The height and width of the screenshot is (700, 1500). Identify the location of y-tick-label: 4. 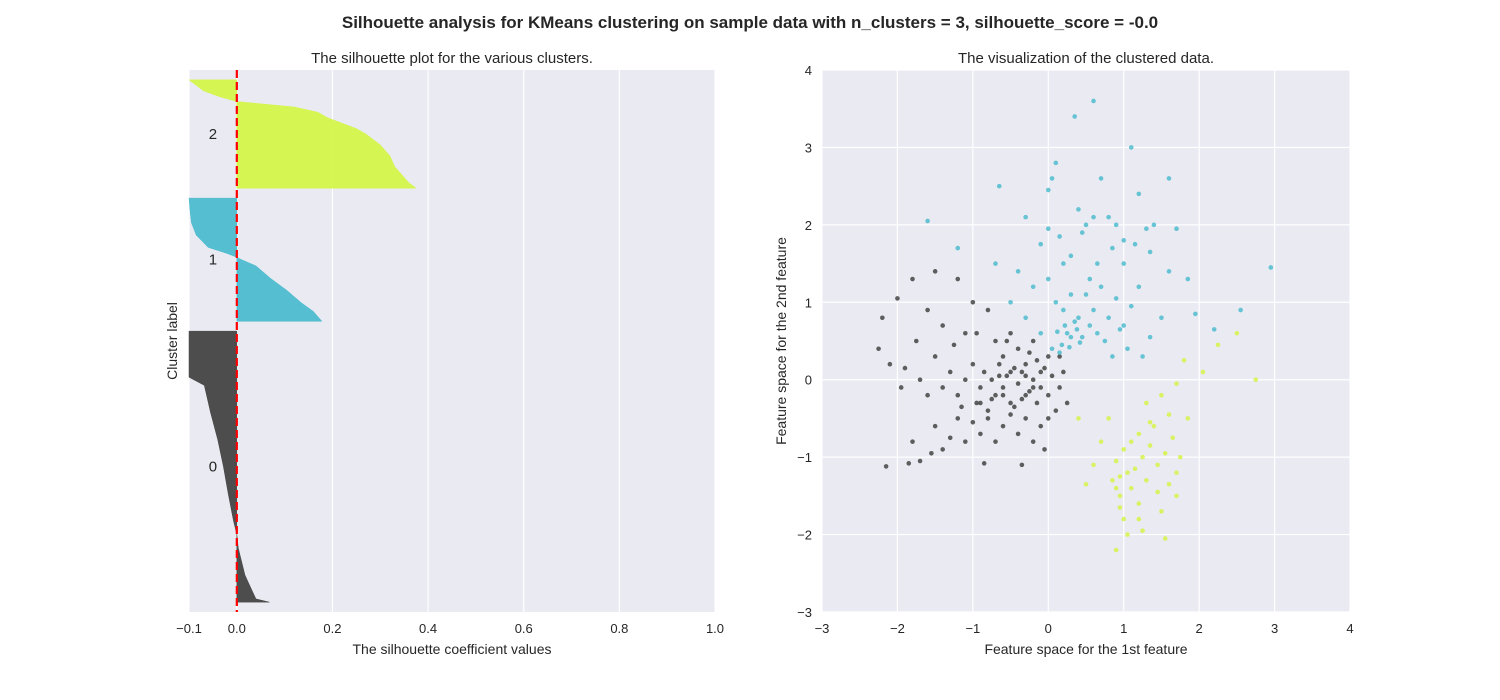
(808, 70).